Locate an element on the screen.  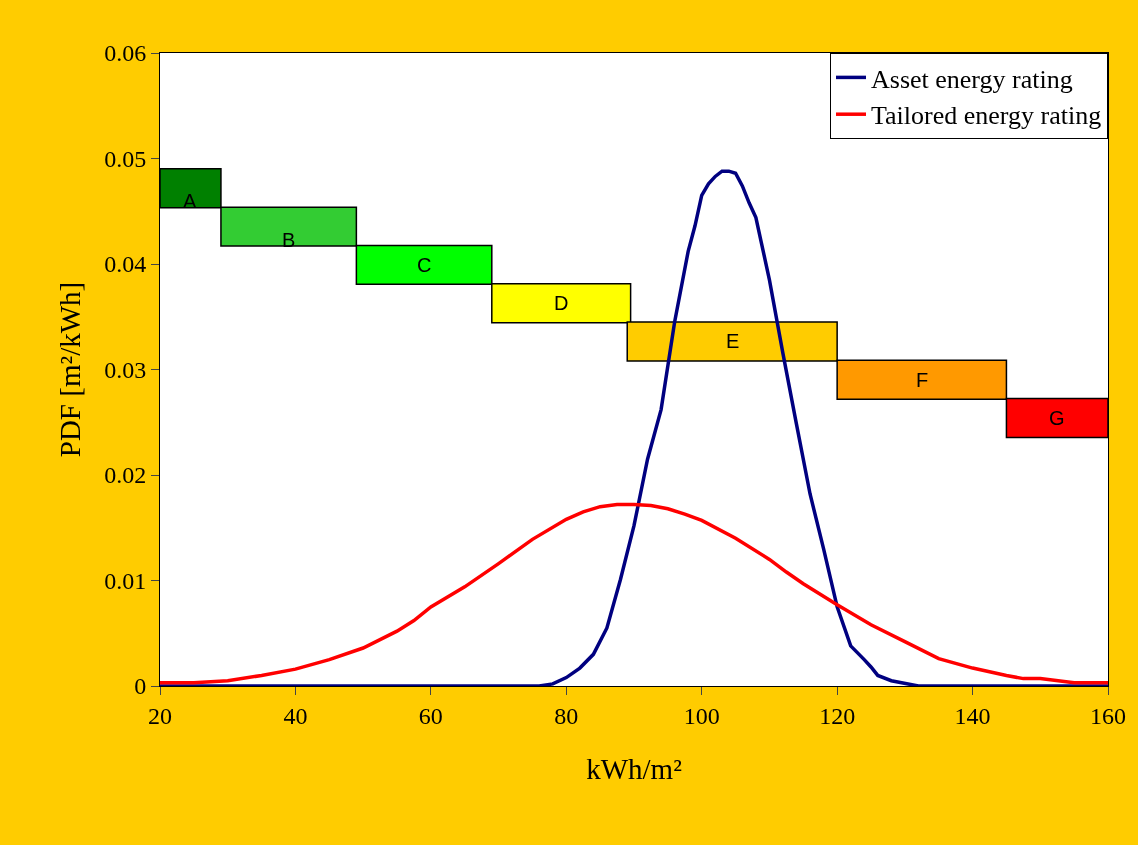
band-label: F is located at coordinates (922, 380).